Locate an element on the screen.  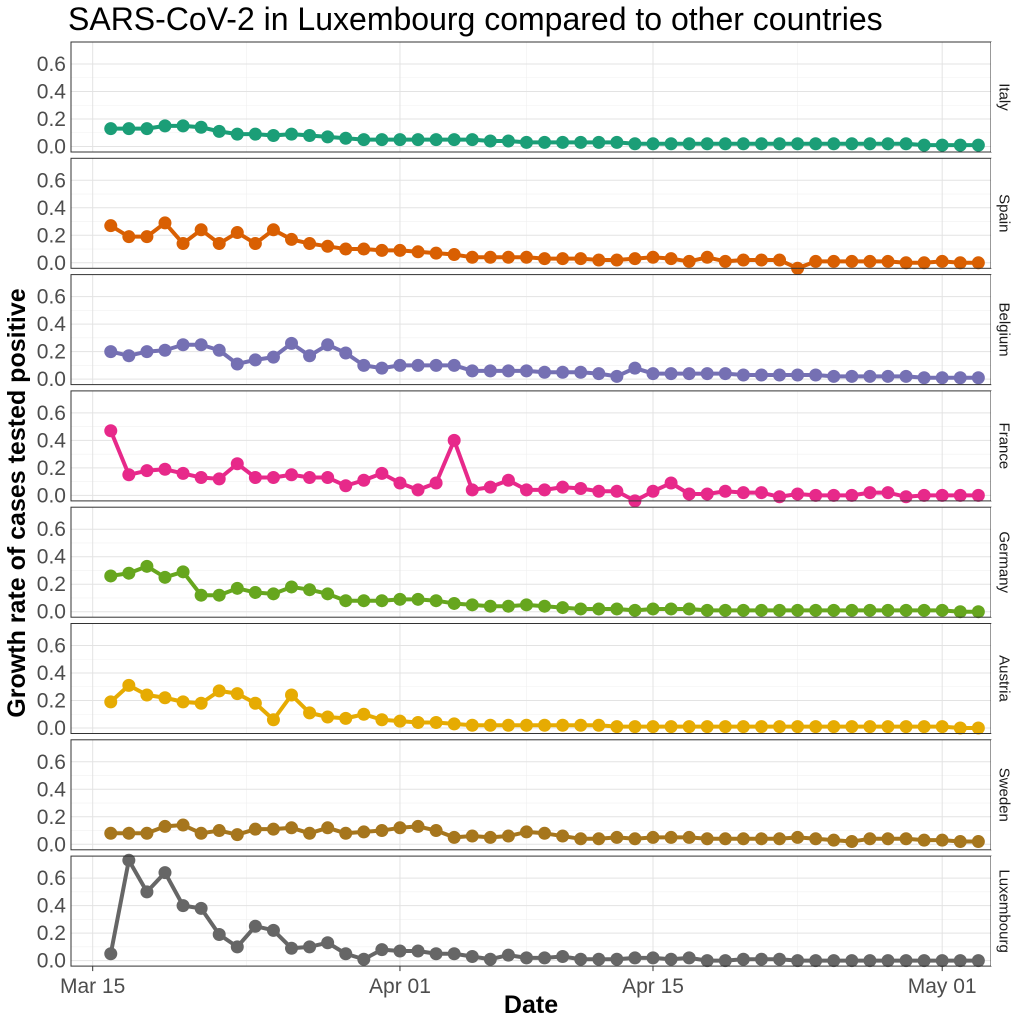
facet-label-spain: Spain is located at coordinates (1004, 213).